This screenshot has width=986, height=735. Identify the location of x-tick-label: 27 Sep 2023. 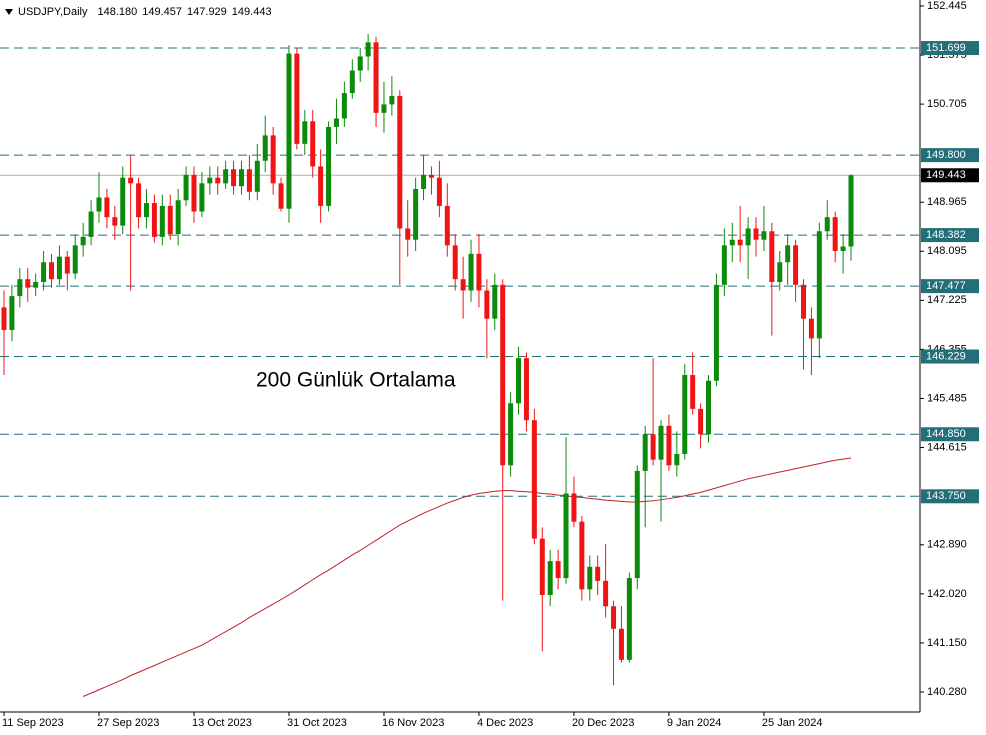
(128, 723).